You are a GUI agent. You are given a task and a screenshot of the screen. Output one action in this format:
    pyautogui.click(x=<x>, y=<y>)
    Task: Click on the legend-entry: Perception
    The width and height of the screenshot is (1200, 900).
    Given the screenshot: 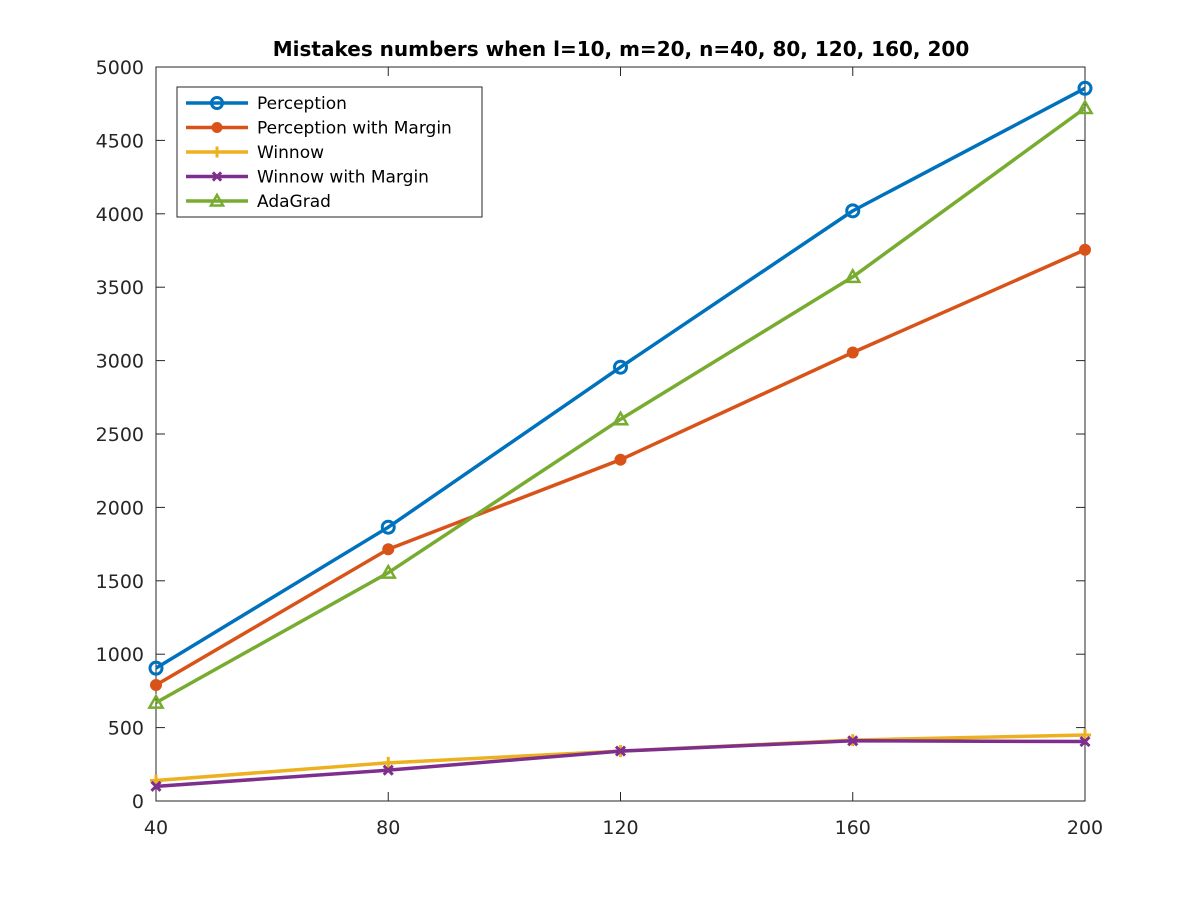 What is the action you would take?
    pyautogui.click(x=266, y=104)
    